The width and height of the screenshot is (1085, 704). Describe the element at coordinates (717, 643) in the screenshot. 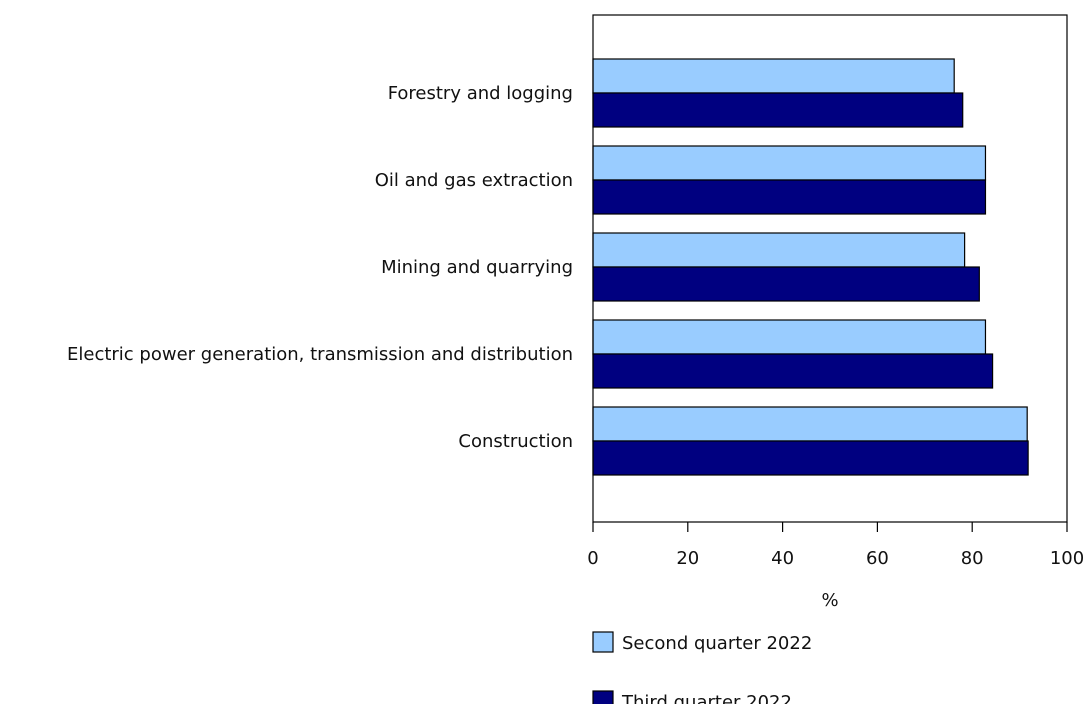

I see `legend-label: Second quarter 2022` at that location.